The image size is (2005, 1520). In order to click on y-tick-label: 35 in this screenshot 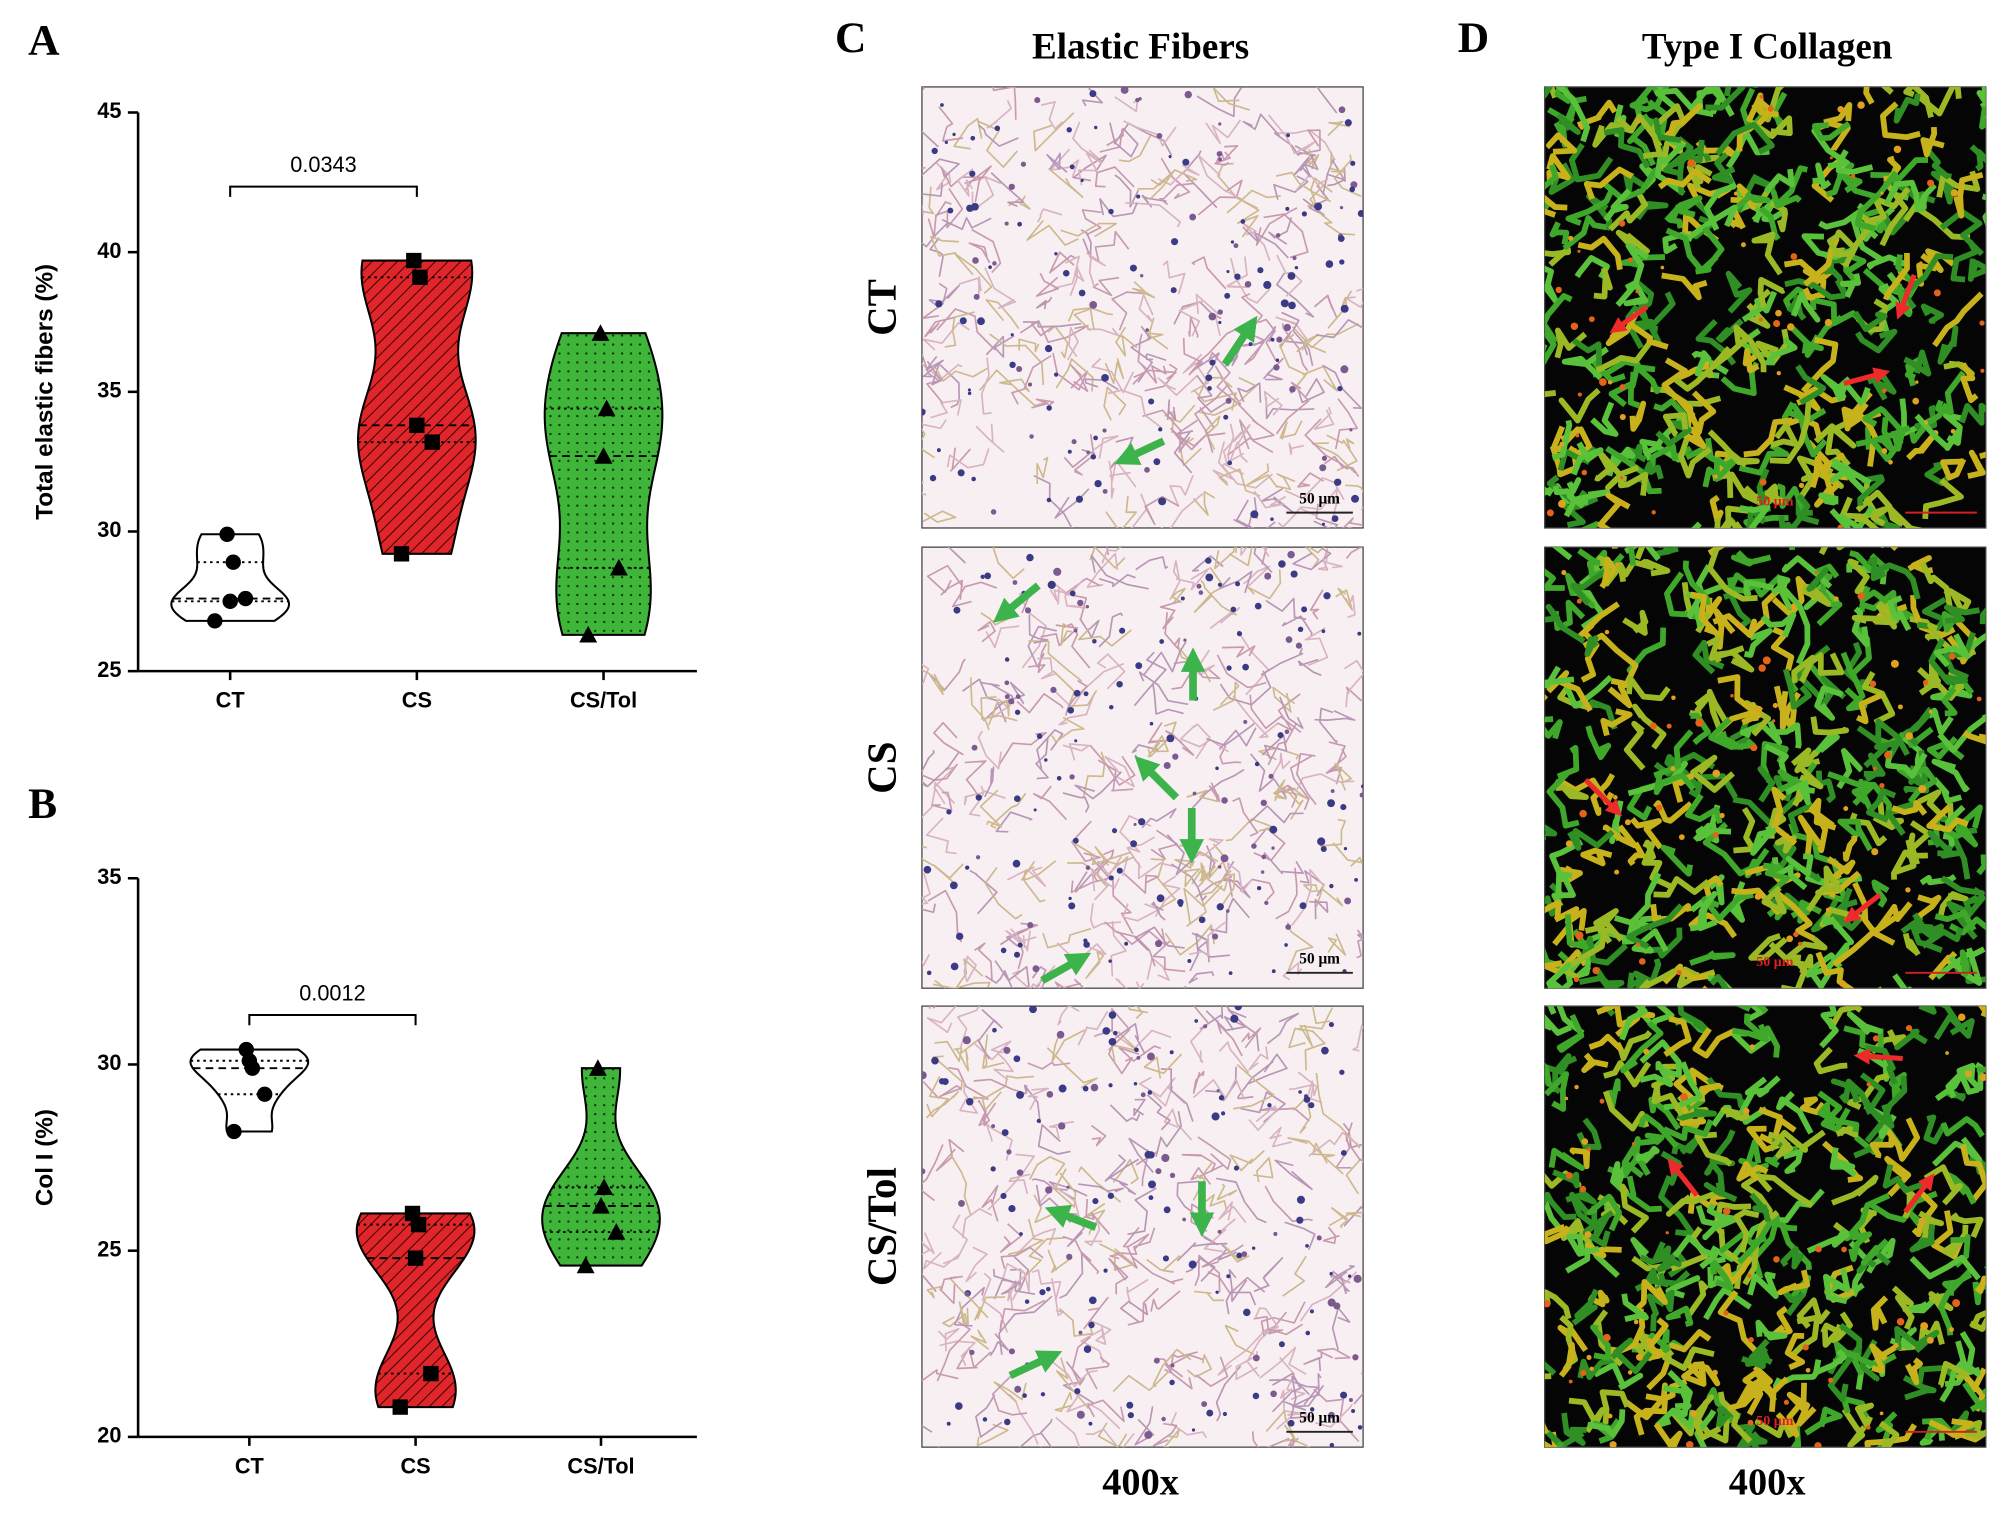, I will do `click(109, 876)`.